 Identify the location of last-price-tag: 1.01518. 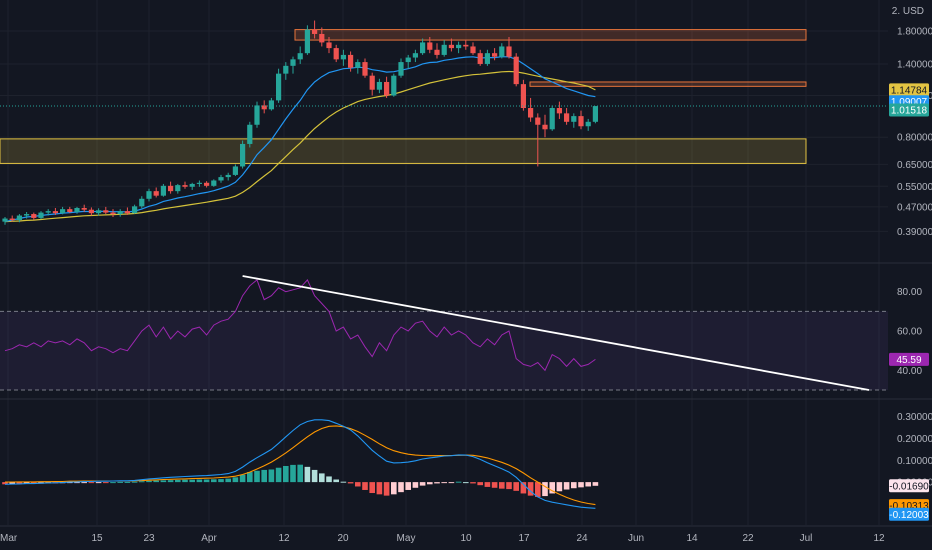
(909, 110).